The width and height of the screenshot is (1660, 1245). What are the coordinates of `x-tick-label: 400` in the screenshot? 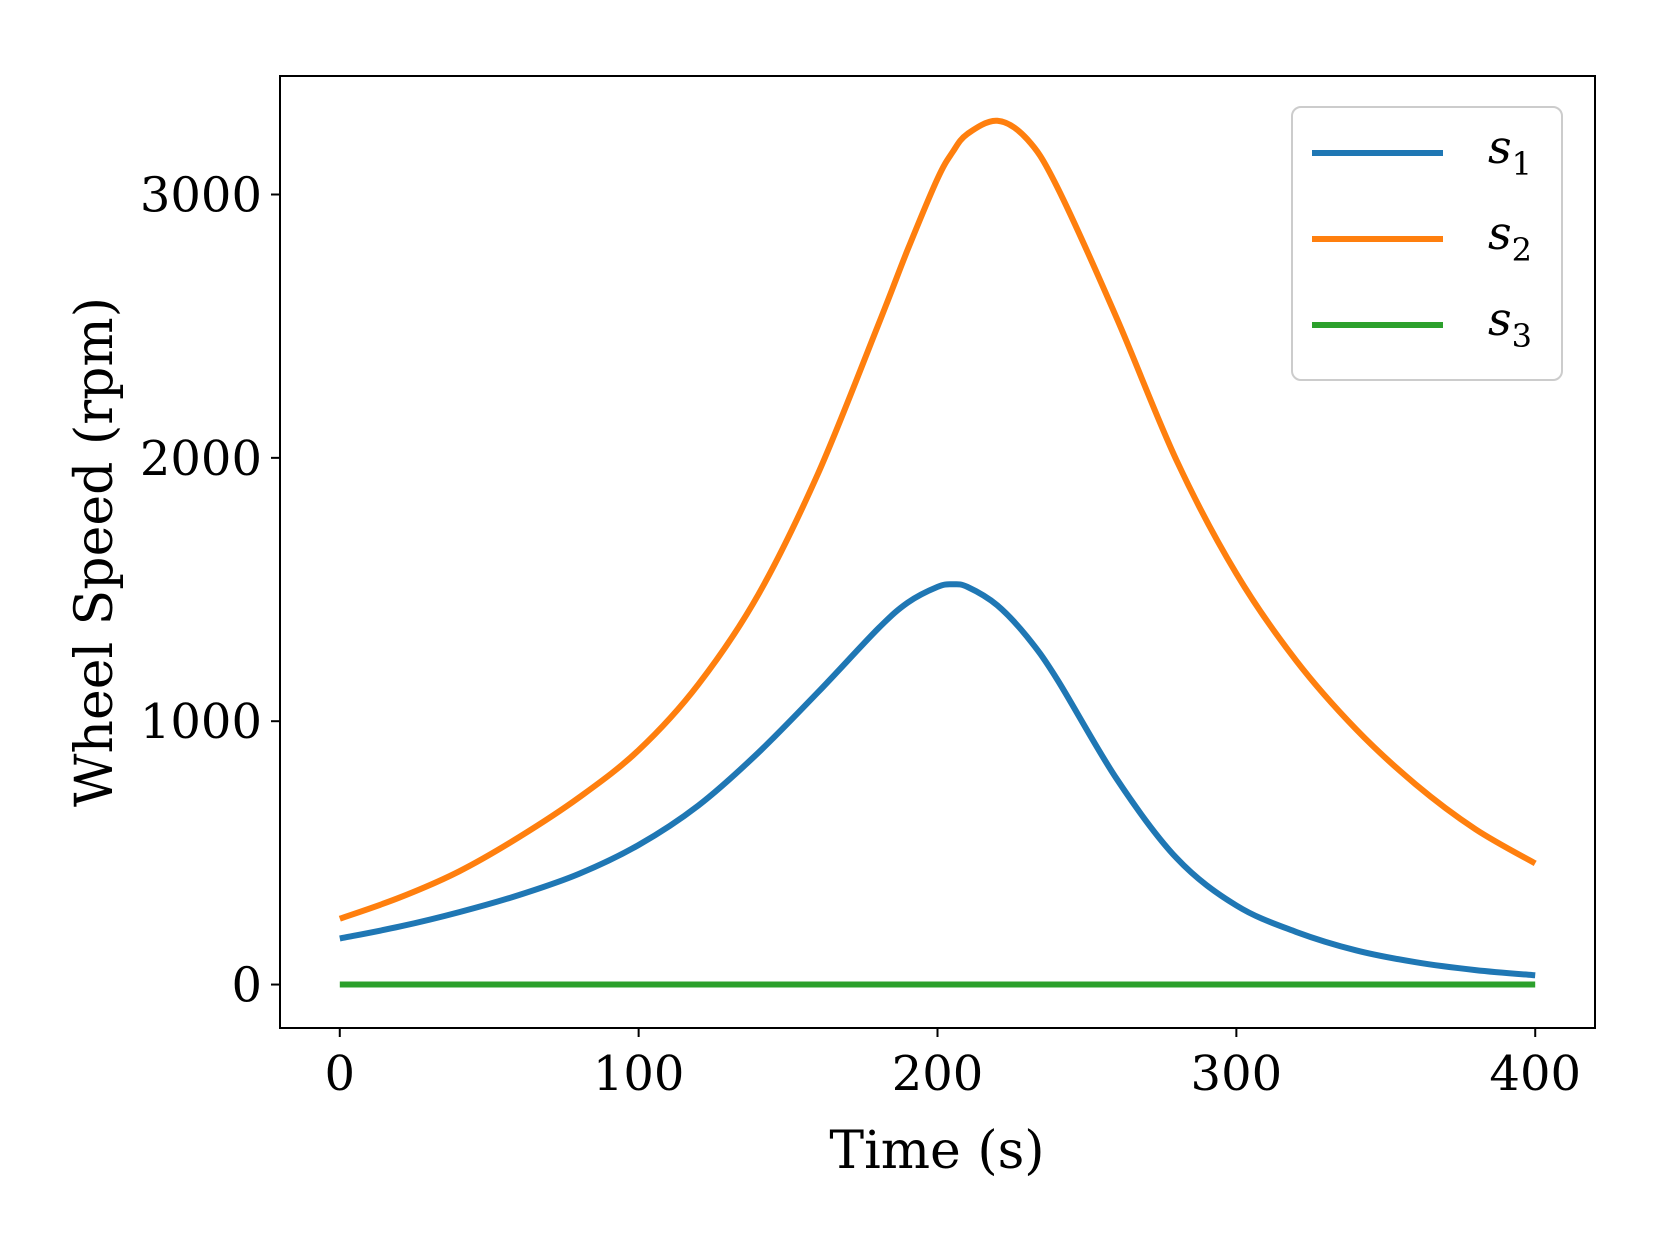 It's located at (1535, 1074).